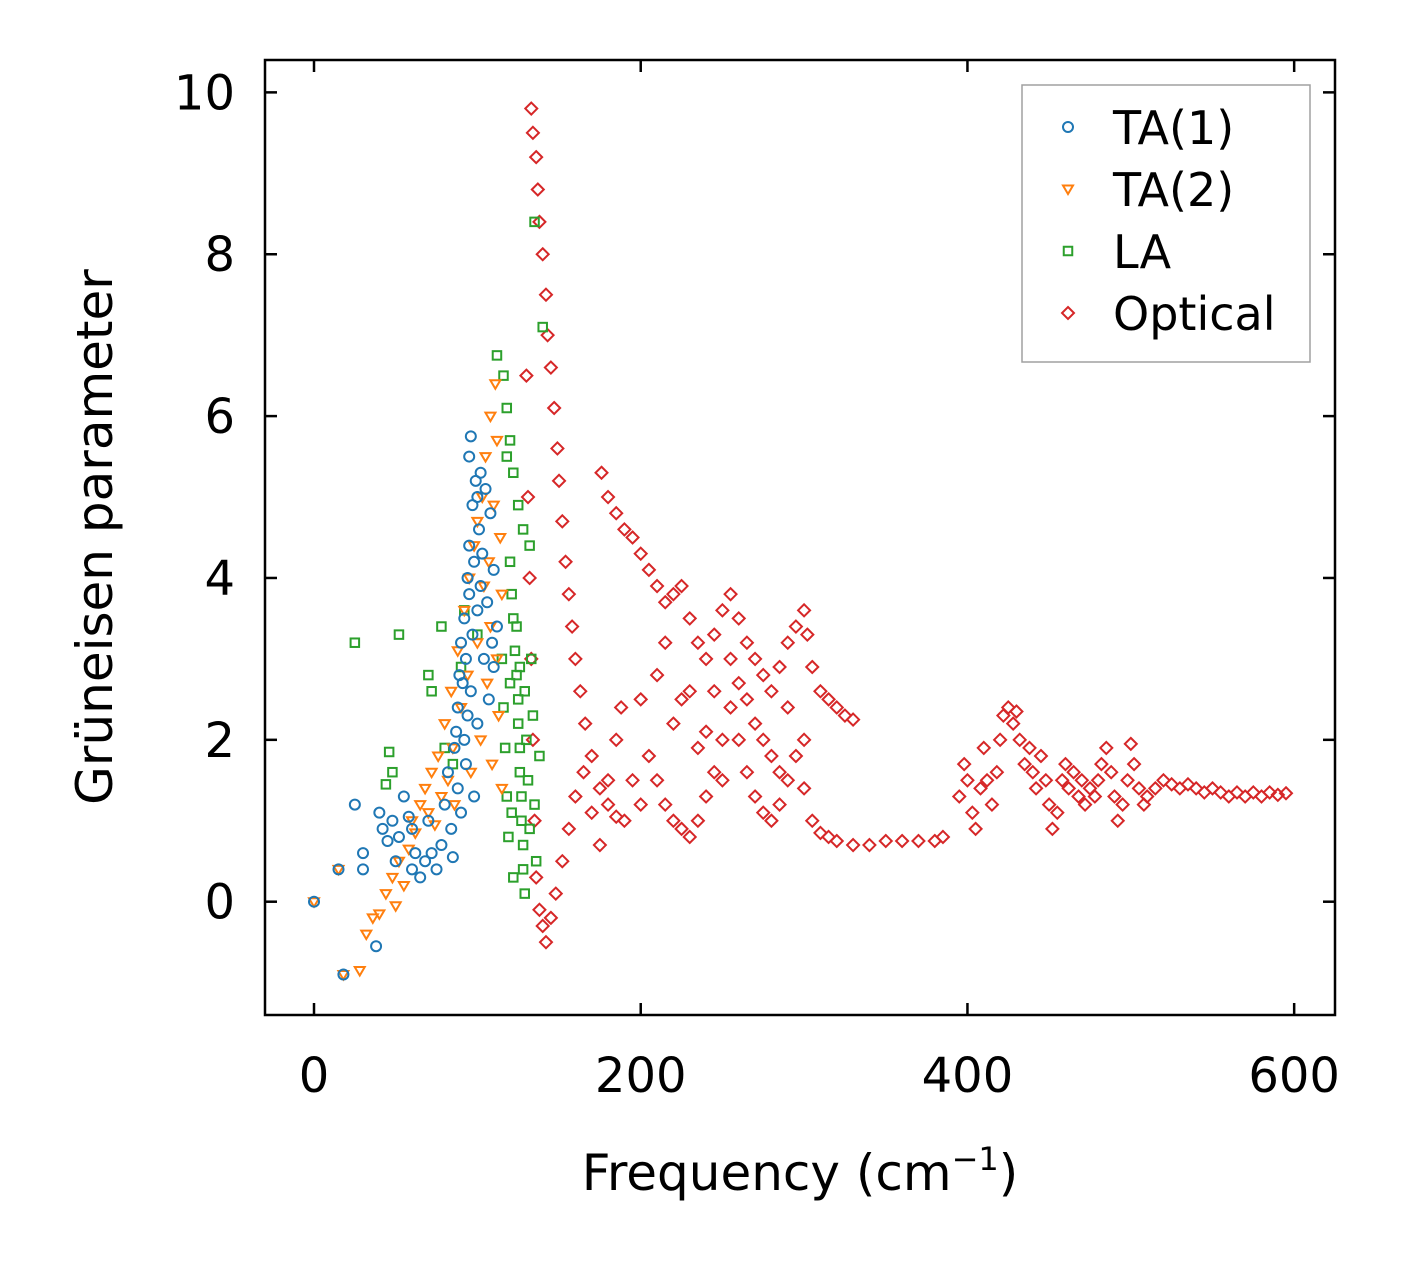 This screenshot has height=1264, width=1410. I want to click on legend-label: Optical, so click(1194, 314).